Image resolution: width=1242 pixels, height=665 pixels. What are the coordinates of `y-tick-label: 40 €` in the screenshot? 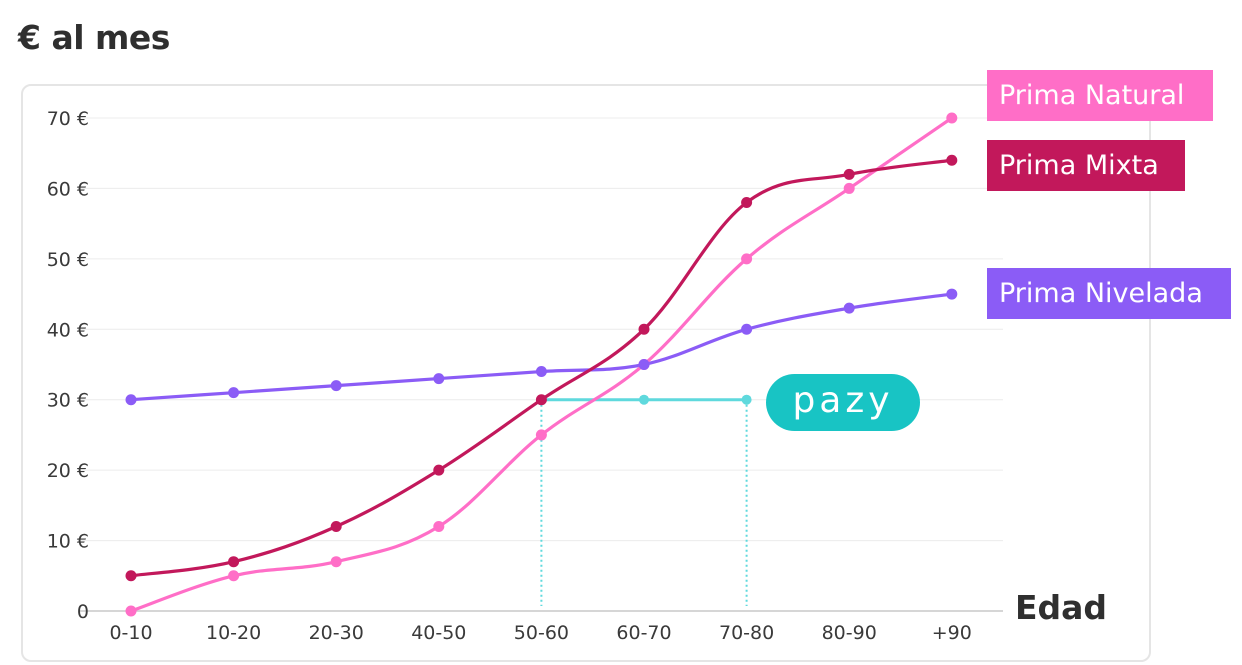 It's located at (68, 330).